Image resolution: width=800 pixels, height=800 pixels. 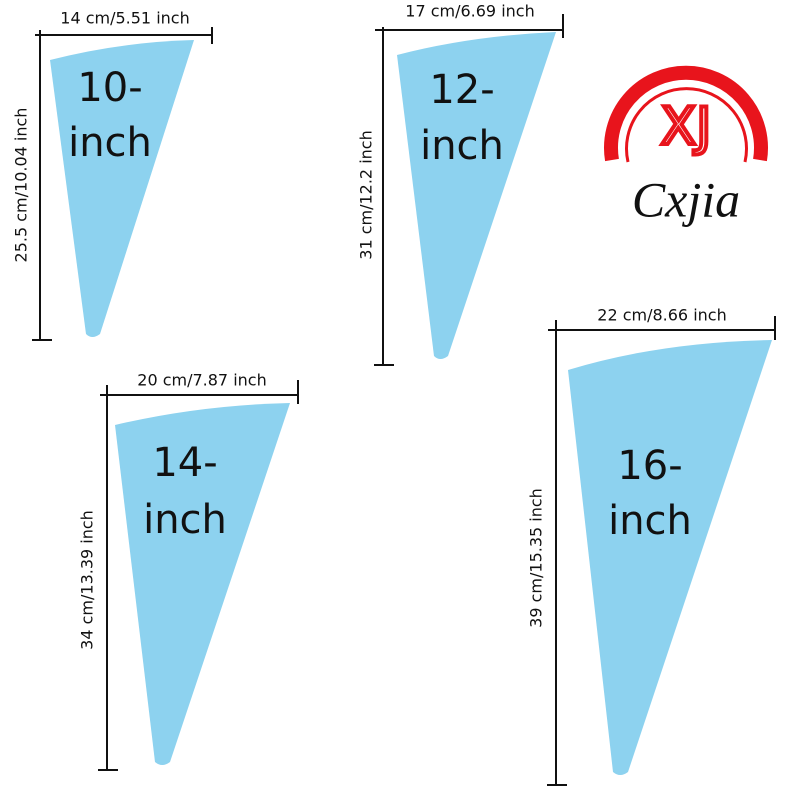 What do you see at coordinates (201, 380) in the screenshot?
I see `width-label: 20 cm/7.87 inch` at bounding box center [201, 380].